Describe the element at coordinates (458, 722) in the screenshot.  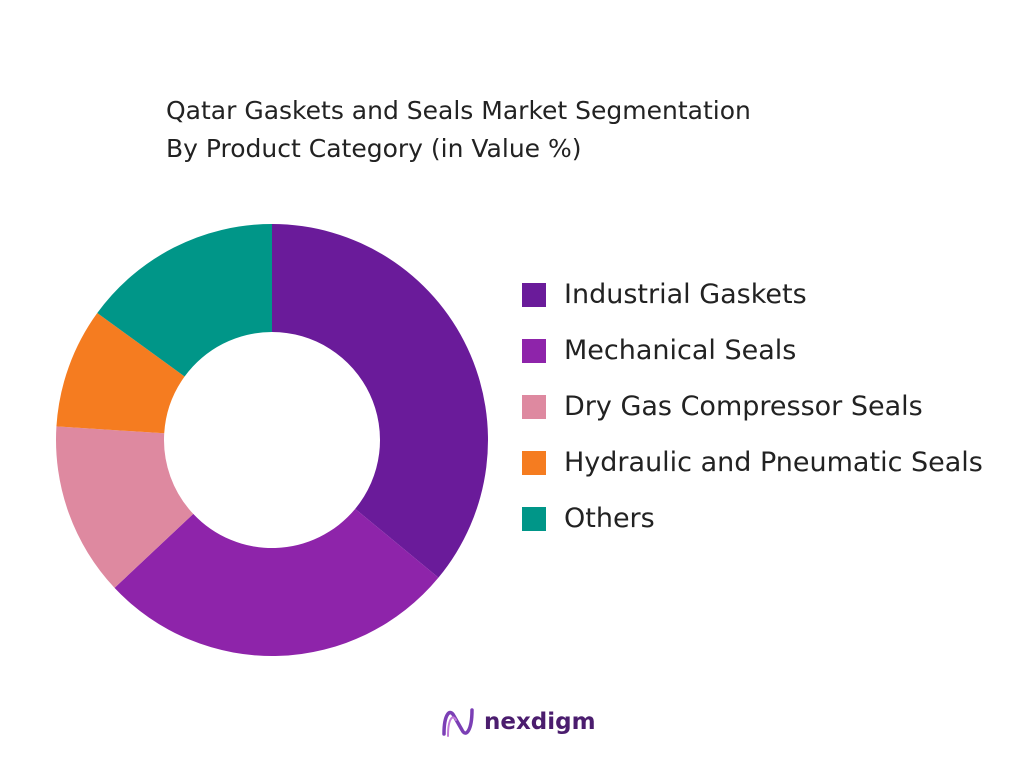
I see `logo-icon` at that location.